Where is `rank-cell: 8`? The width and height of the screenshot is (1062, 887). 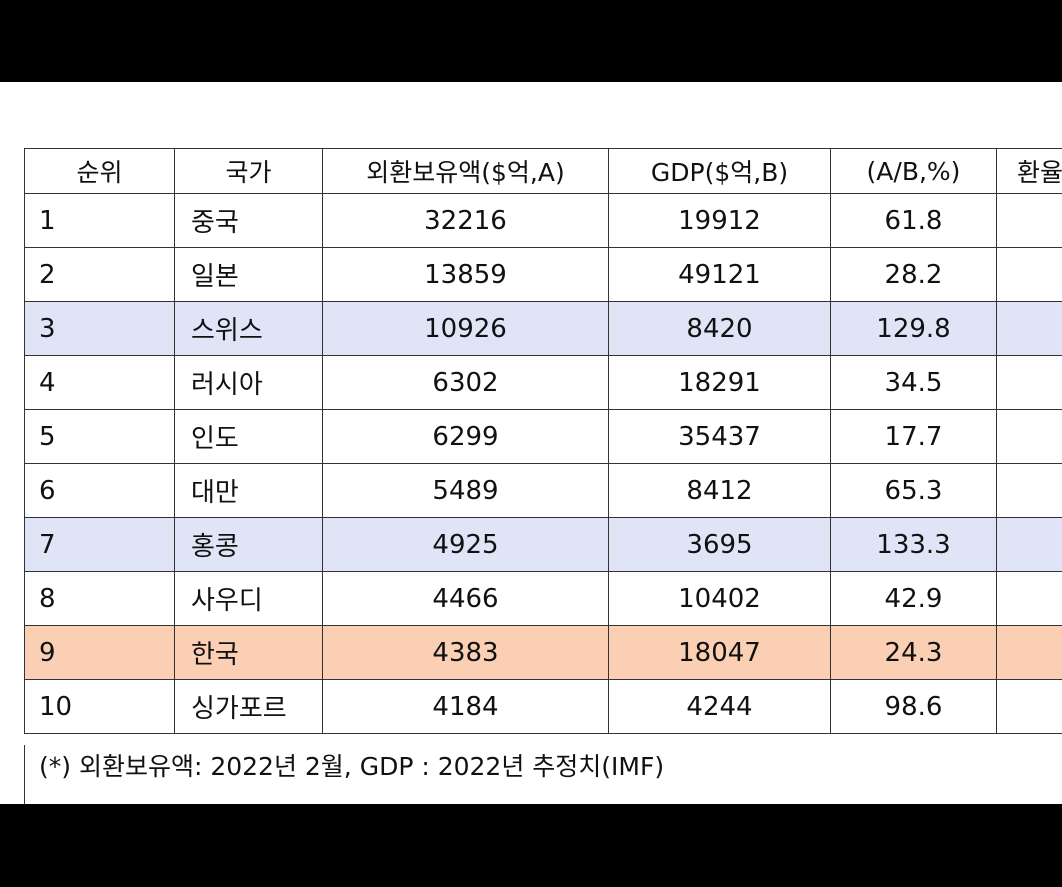
rank-cell: 8 is located at coordinates (99, 598).